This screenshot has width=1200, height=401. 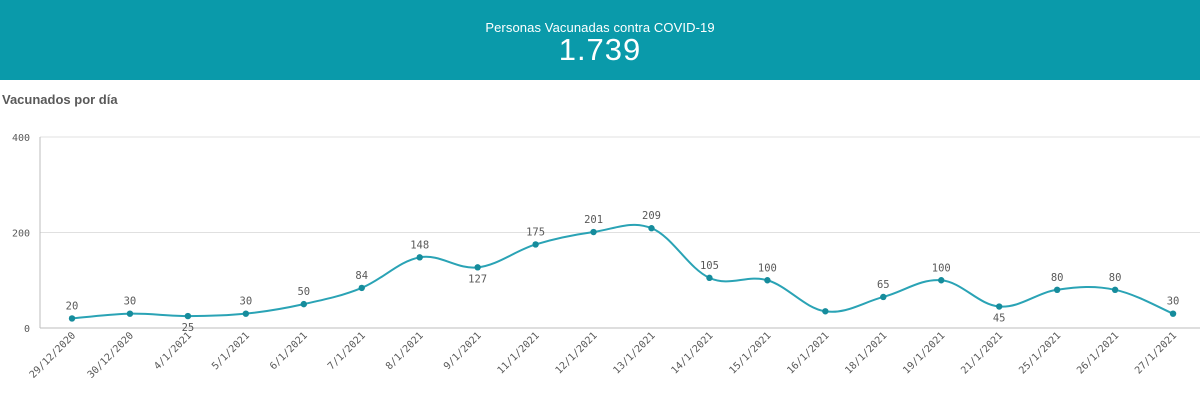 I want to click on x-tick-label: 9/1/2021, so click(x=463, y=351).